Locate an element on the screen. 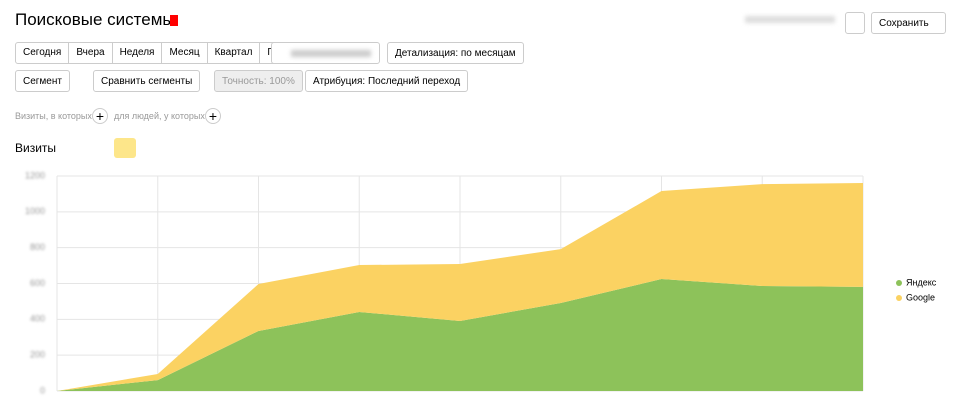 Image resolution: width=959 pixels, height=414 pixels. blurred-text is located at coordinates (790, 19).